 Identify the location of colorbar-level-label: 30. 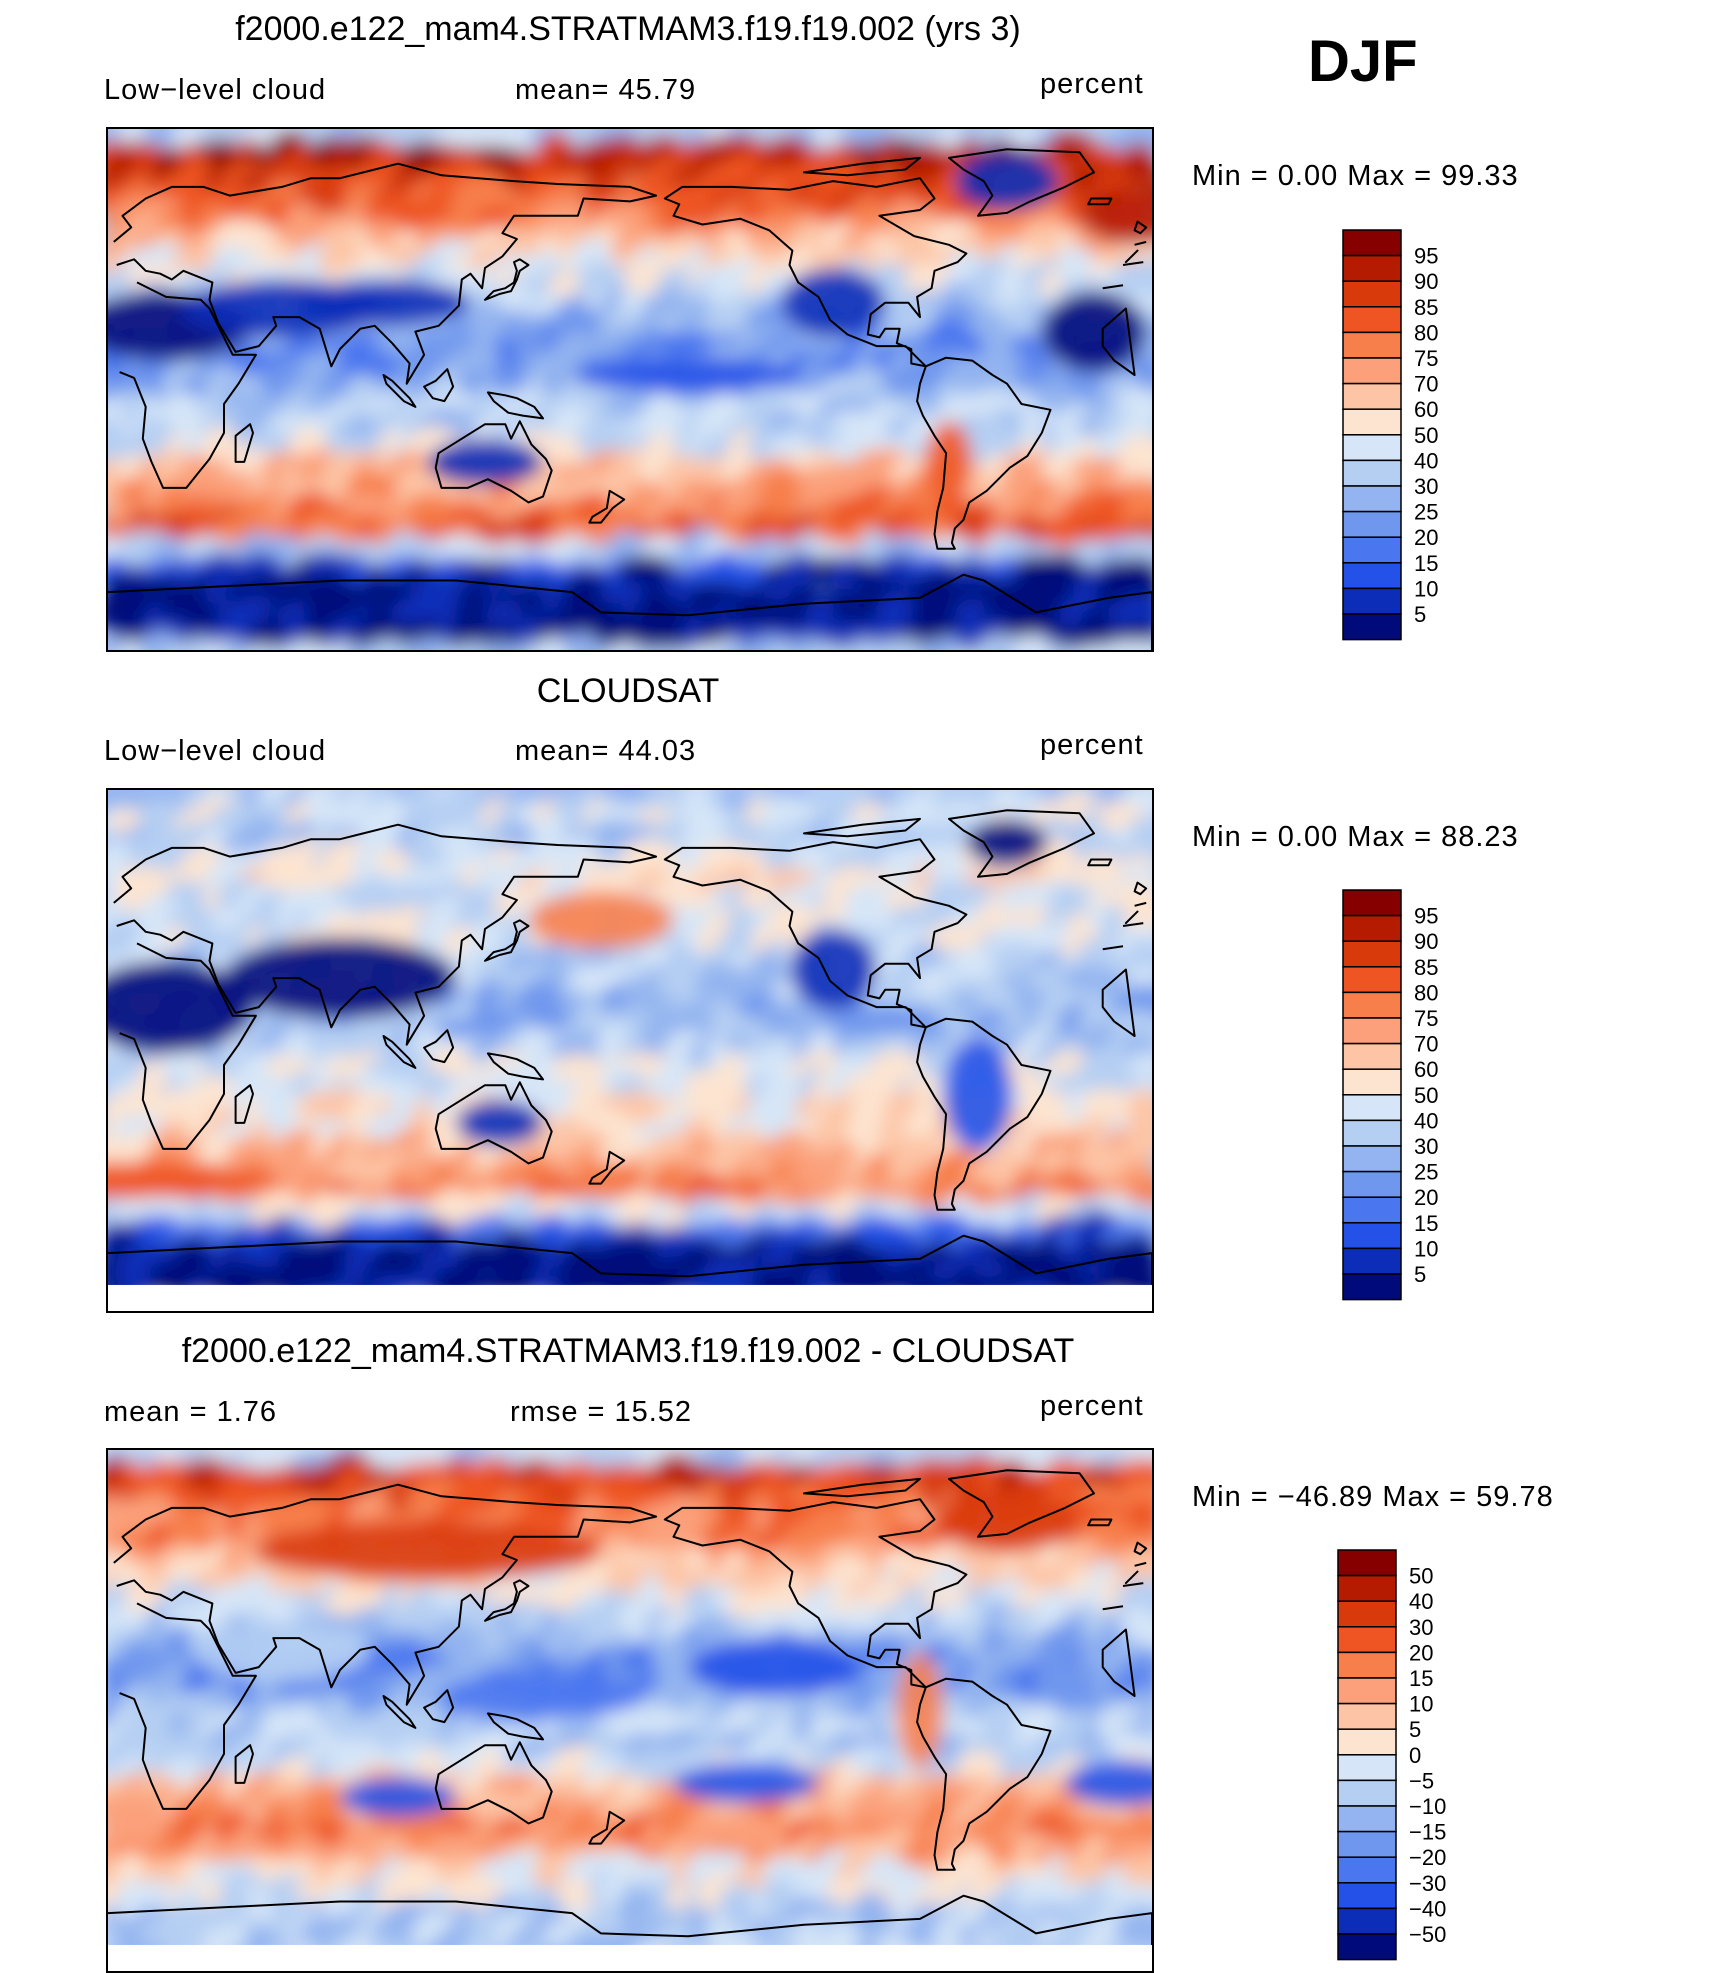
(1426, 486).